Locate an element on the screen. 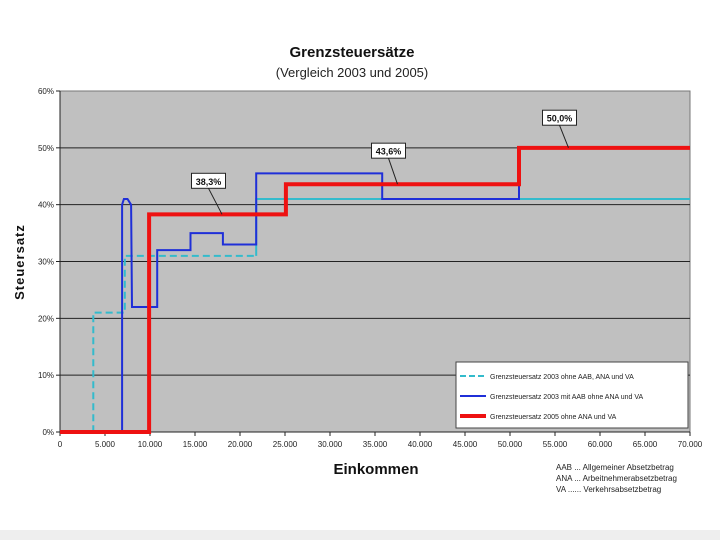  annotation-callout: 38,3% is located at coordinates (208, 193).